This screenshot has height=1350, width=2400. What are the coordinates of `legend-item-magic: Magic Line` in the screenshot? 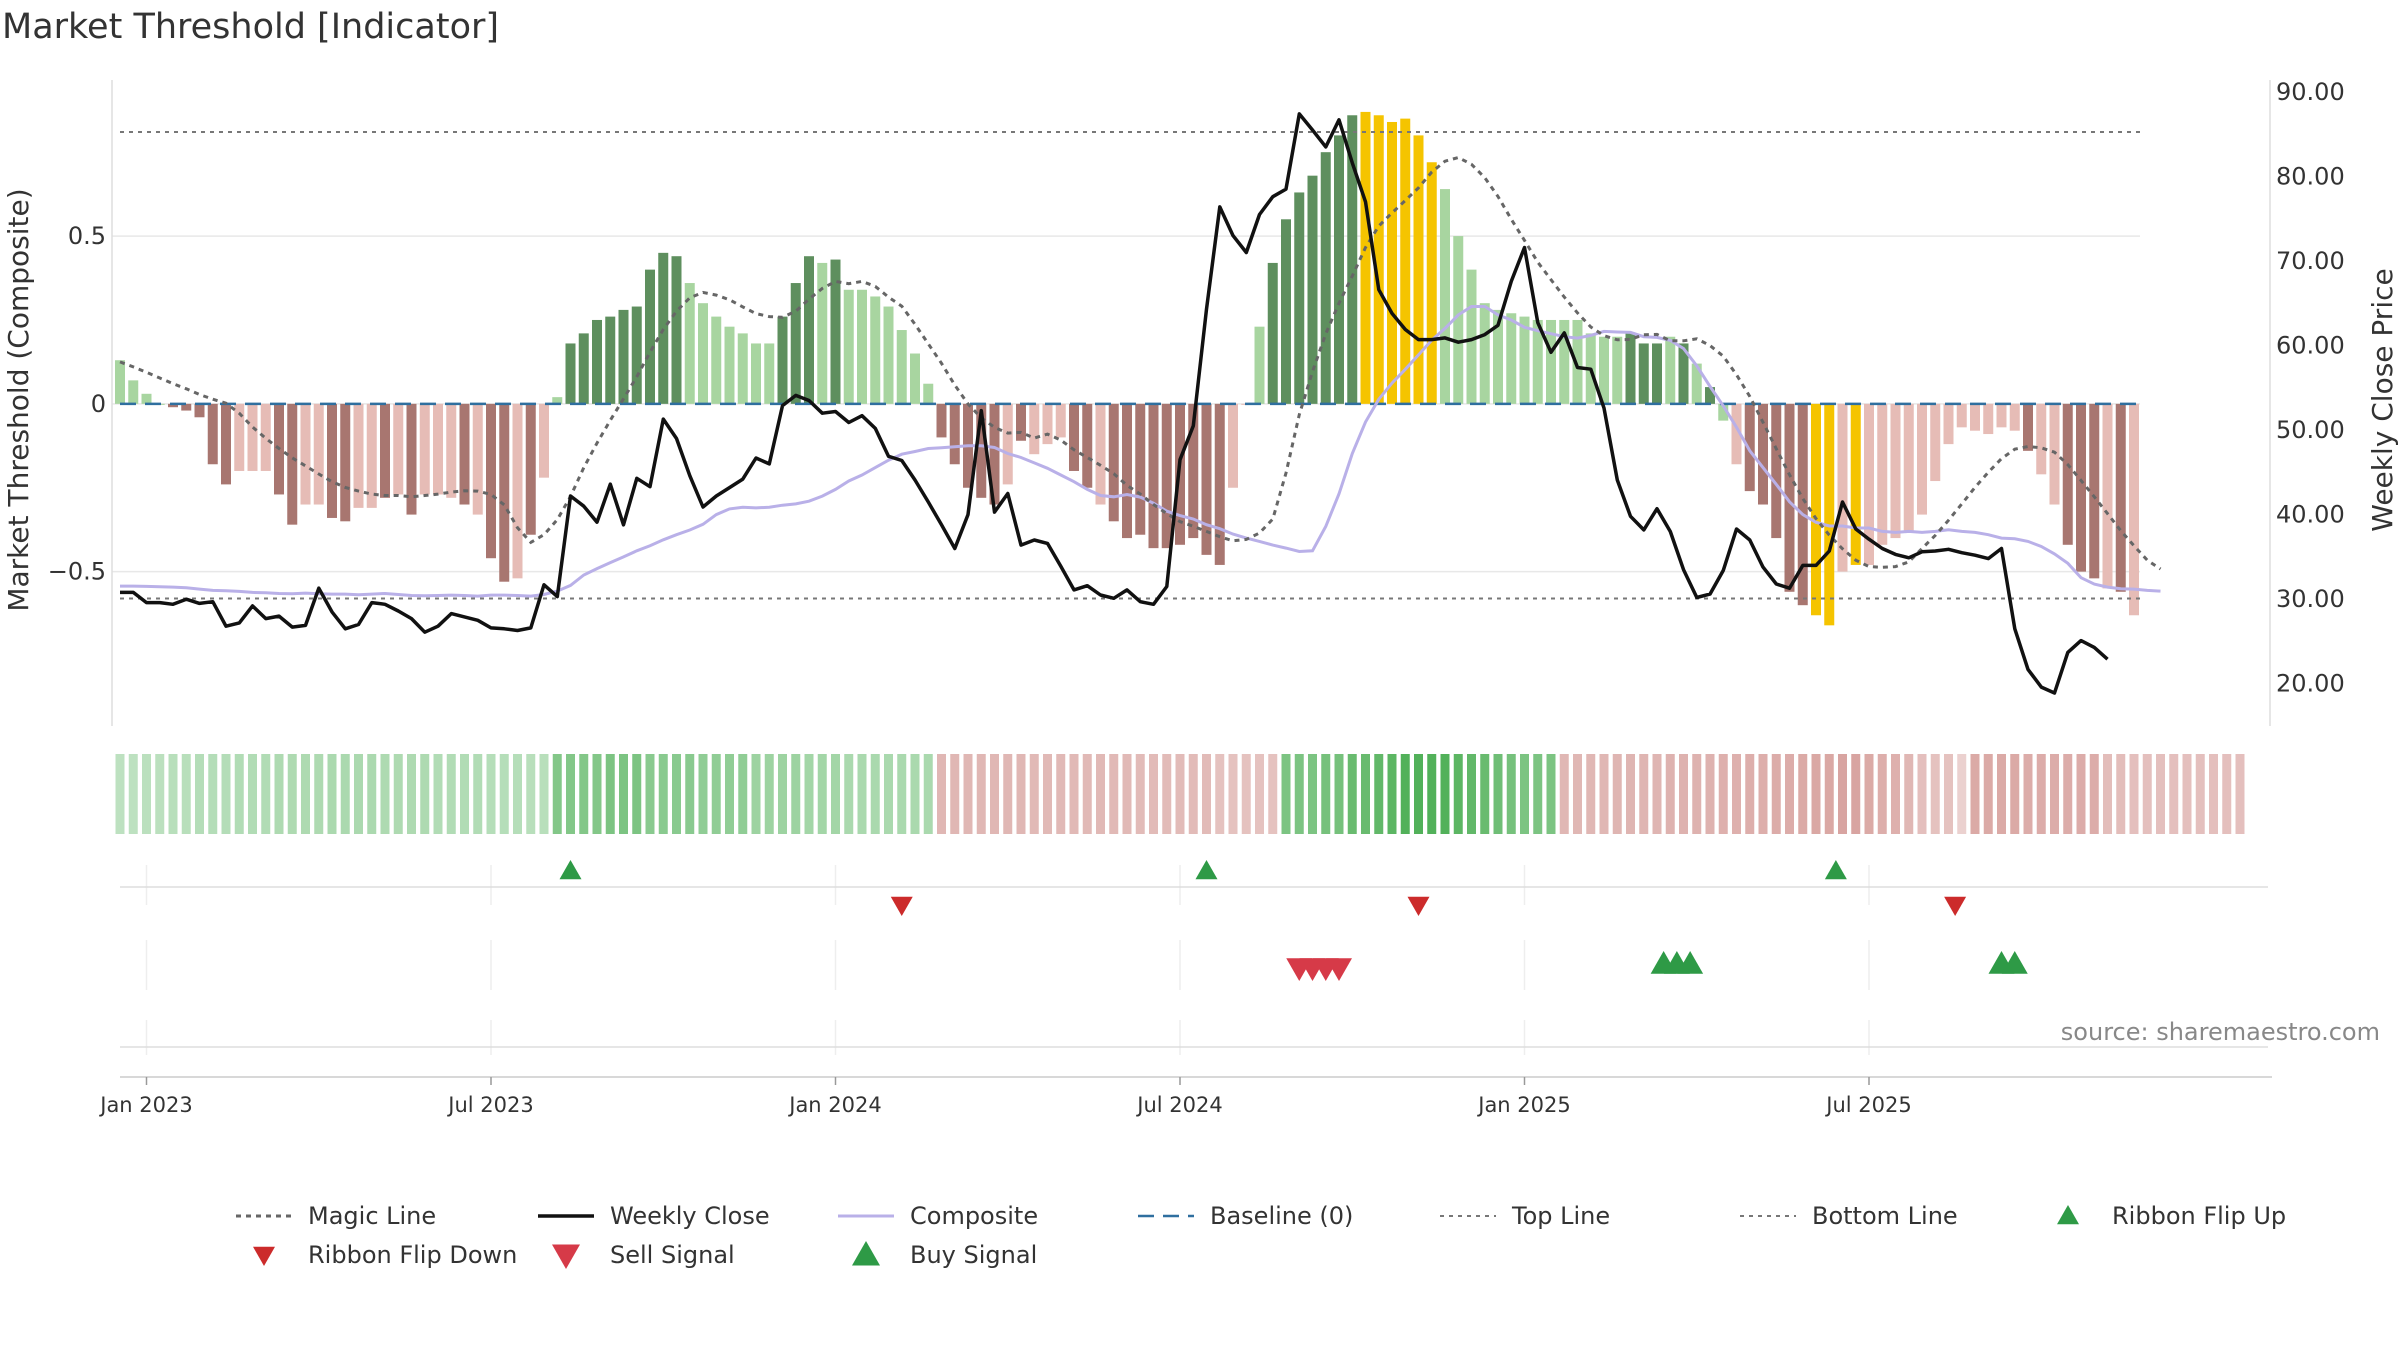 It's located at (336, 1216).